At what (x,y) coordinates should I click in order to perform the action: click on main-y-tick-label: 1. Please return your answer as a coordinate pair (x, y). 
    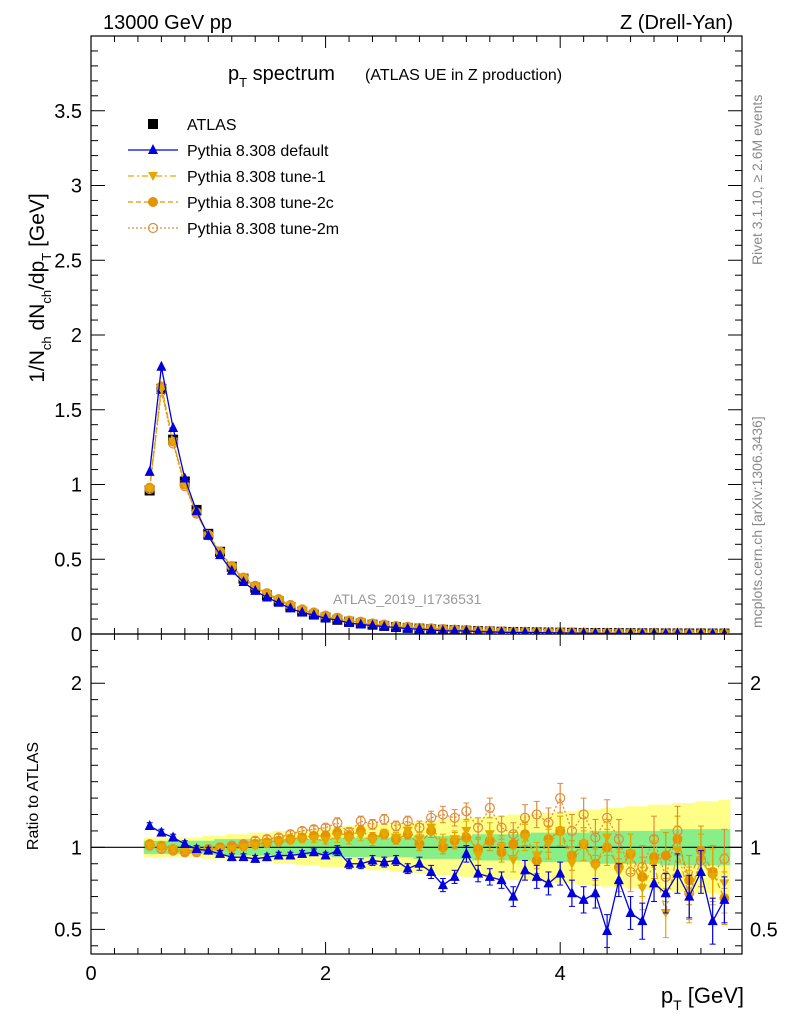
    Looking at the image, I should click on (76, 486).